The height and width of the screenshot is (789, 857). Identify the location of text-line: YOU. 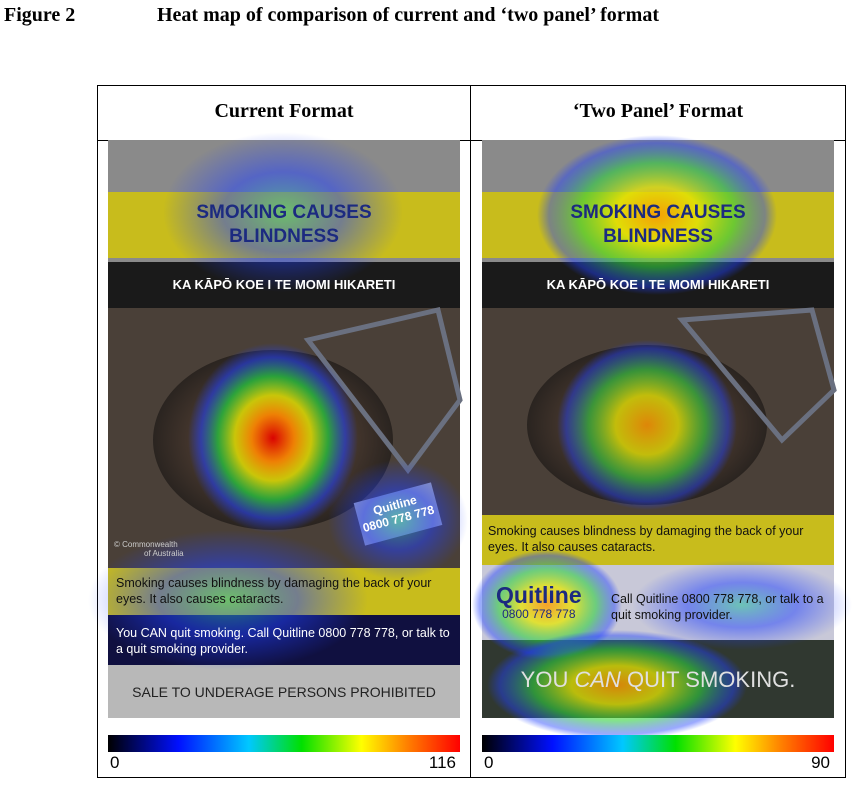
(547, 679).